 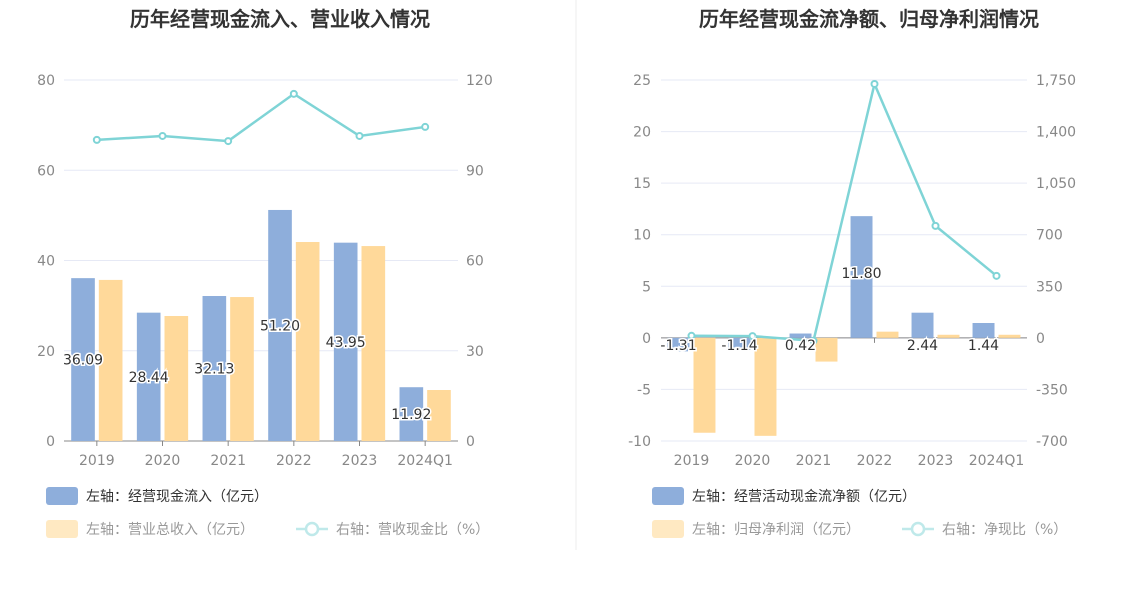 I want to click on y-left-tick: 25, so click(x=642, y=81).